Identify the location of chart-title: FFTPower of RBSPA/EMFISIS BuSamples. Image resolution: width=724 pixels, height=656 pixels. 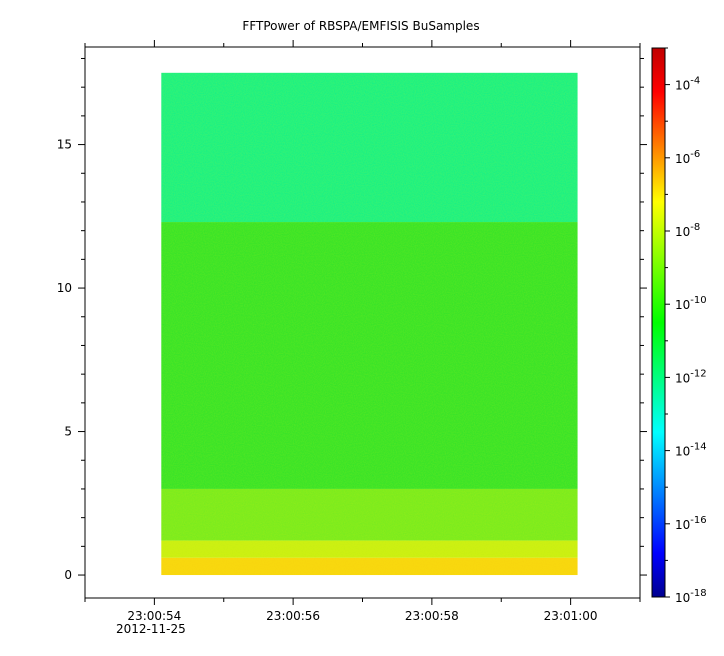
(360, 26).